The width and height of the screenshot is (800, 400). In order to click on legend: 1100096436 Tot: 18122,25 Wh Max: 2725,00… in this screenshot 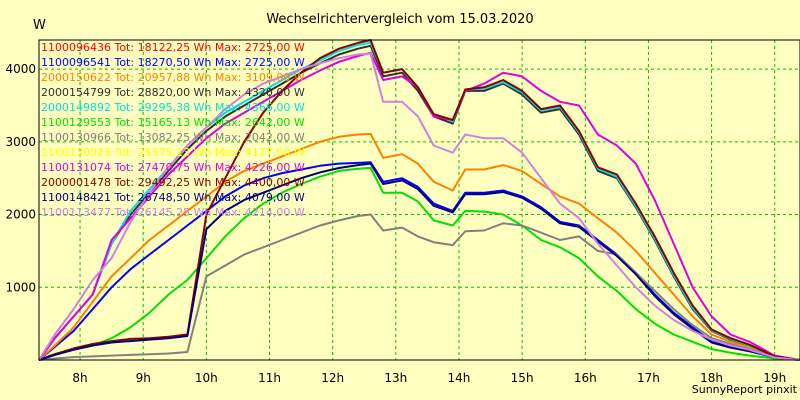, I will do `click(173, 130)`.